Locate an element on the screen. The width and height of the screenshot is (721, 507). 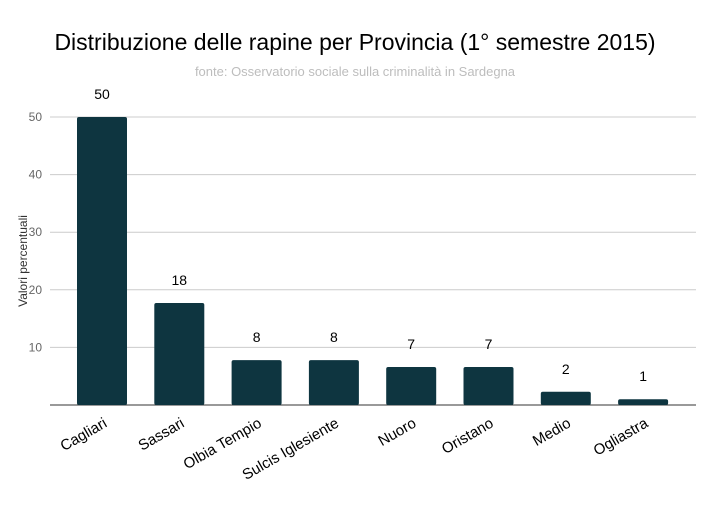
y-tick-label: 20 is located at coordinates (36, 290).